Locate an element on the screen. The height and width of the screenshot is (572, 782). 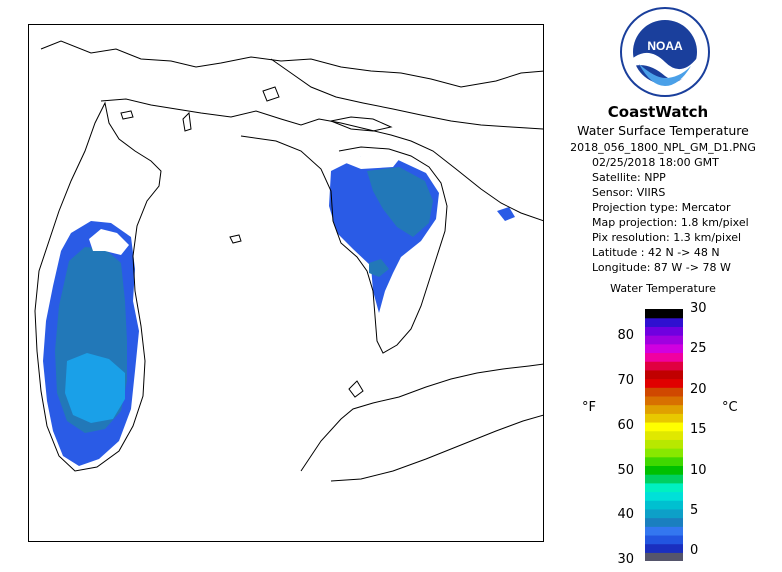
lake-huron-ice-patch is located at coordinates (371, 161).